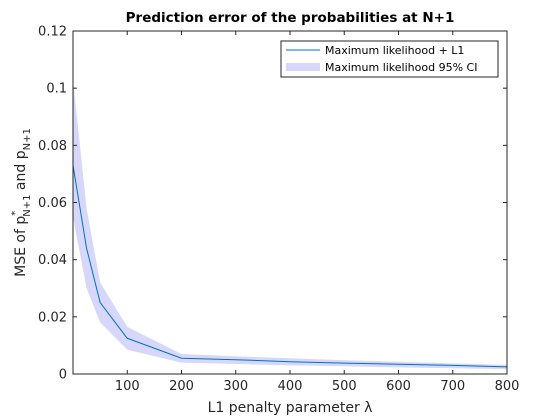 Image resolution: width=560 pixels, height=420 pixels. What do you see at coordinates (52, 260) in the screenshot?
I see `y-tick-label: 0.04` at bounding box center [52, 260].